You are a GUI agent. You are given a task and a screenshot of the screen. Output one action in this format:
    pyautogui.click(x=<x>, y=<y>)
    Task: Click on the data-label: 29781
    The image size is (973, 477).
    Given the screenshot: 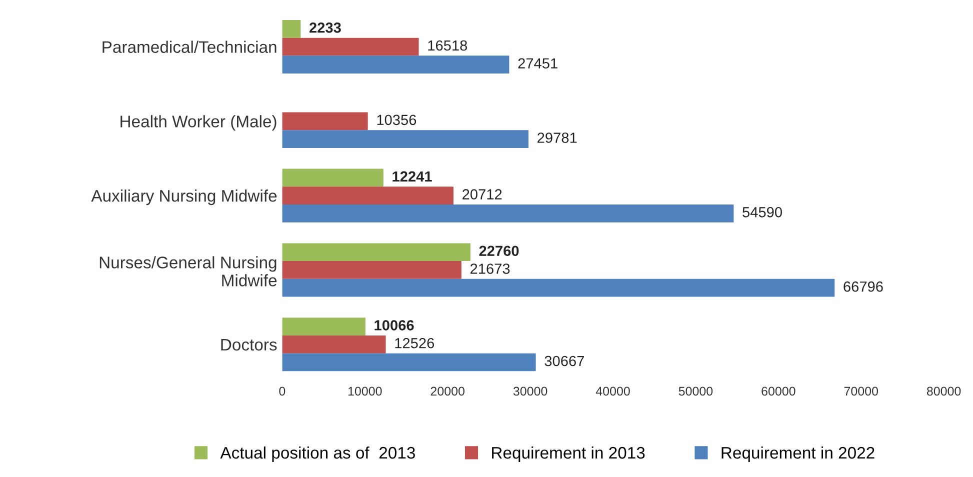 What is the action you would take?
    pyautogui.click(x=557, y=137)
    